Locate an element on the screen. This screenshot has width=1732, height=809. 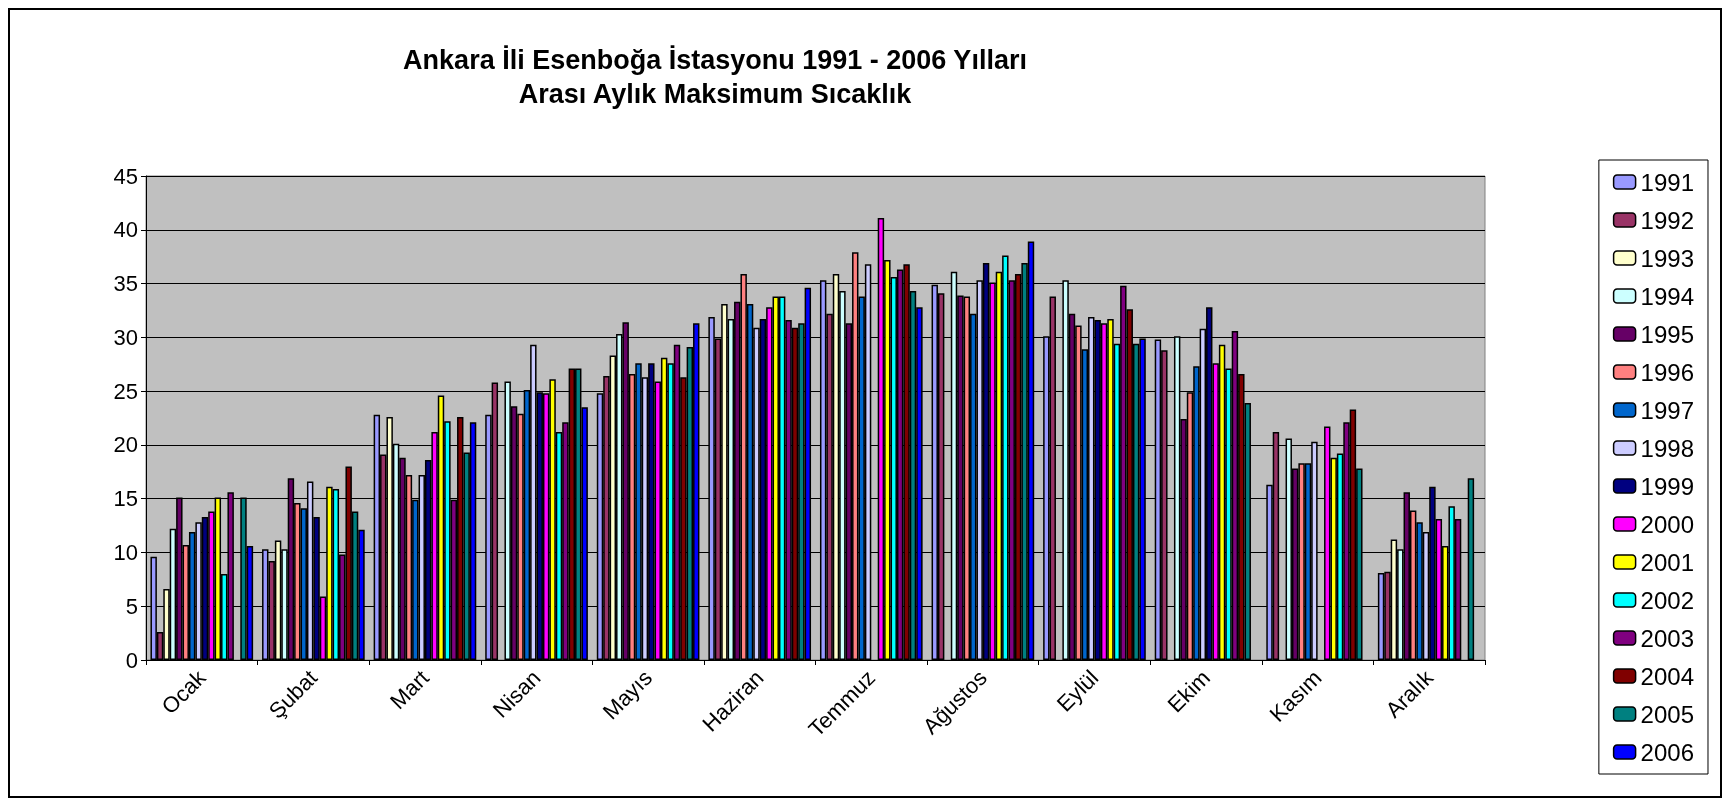
legend-label: 2001 is located at coordinates (1667, 562).